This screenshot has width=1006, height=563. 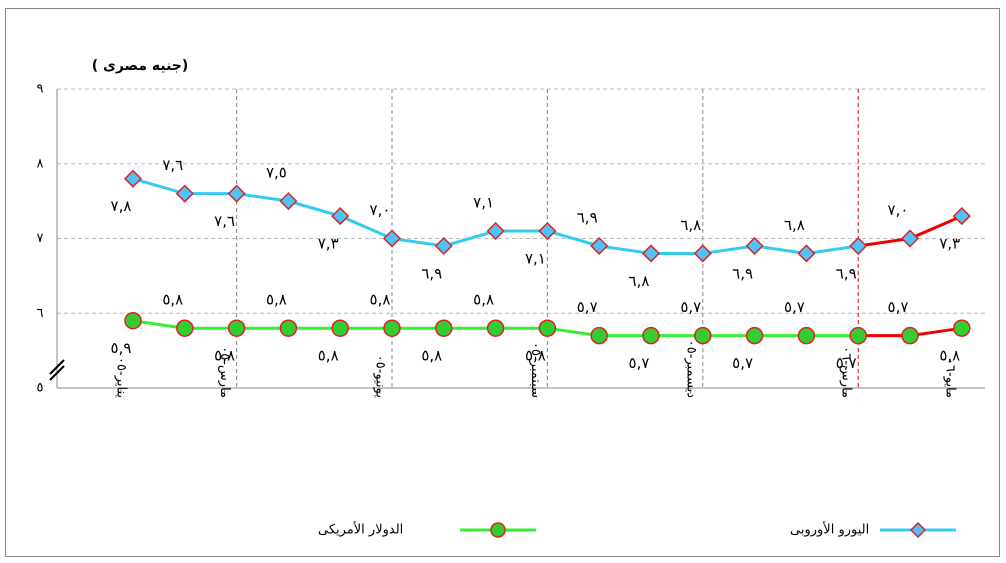 What do you see at coordinates (949, 378) in the screenshot?
I see `x-tick-label: مايو-٠٦` at bounding box center [949, 378].